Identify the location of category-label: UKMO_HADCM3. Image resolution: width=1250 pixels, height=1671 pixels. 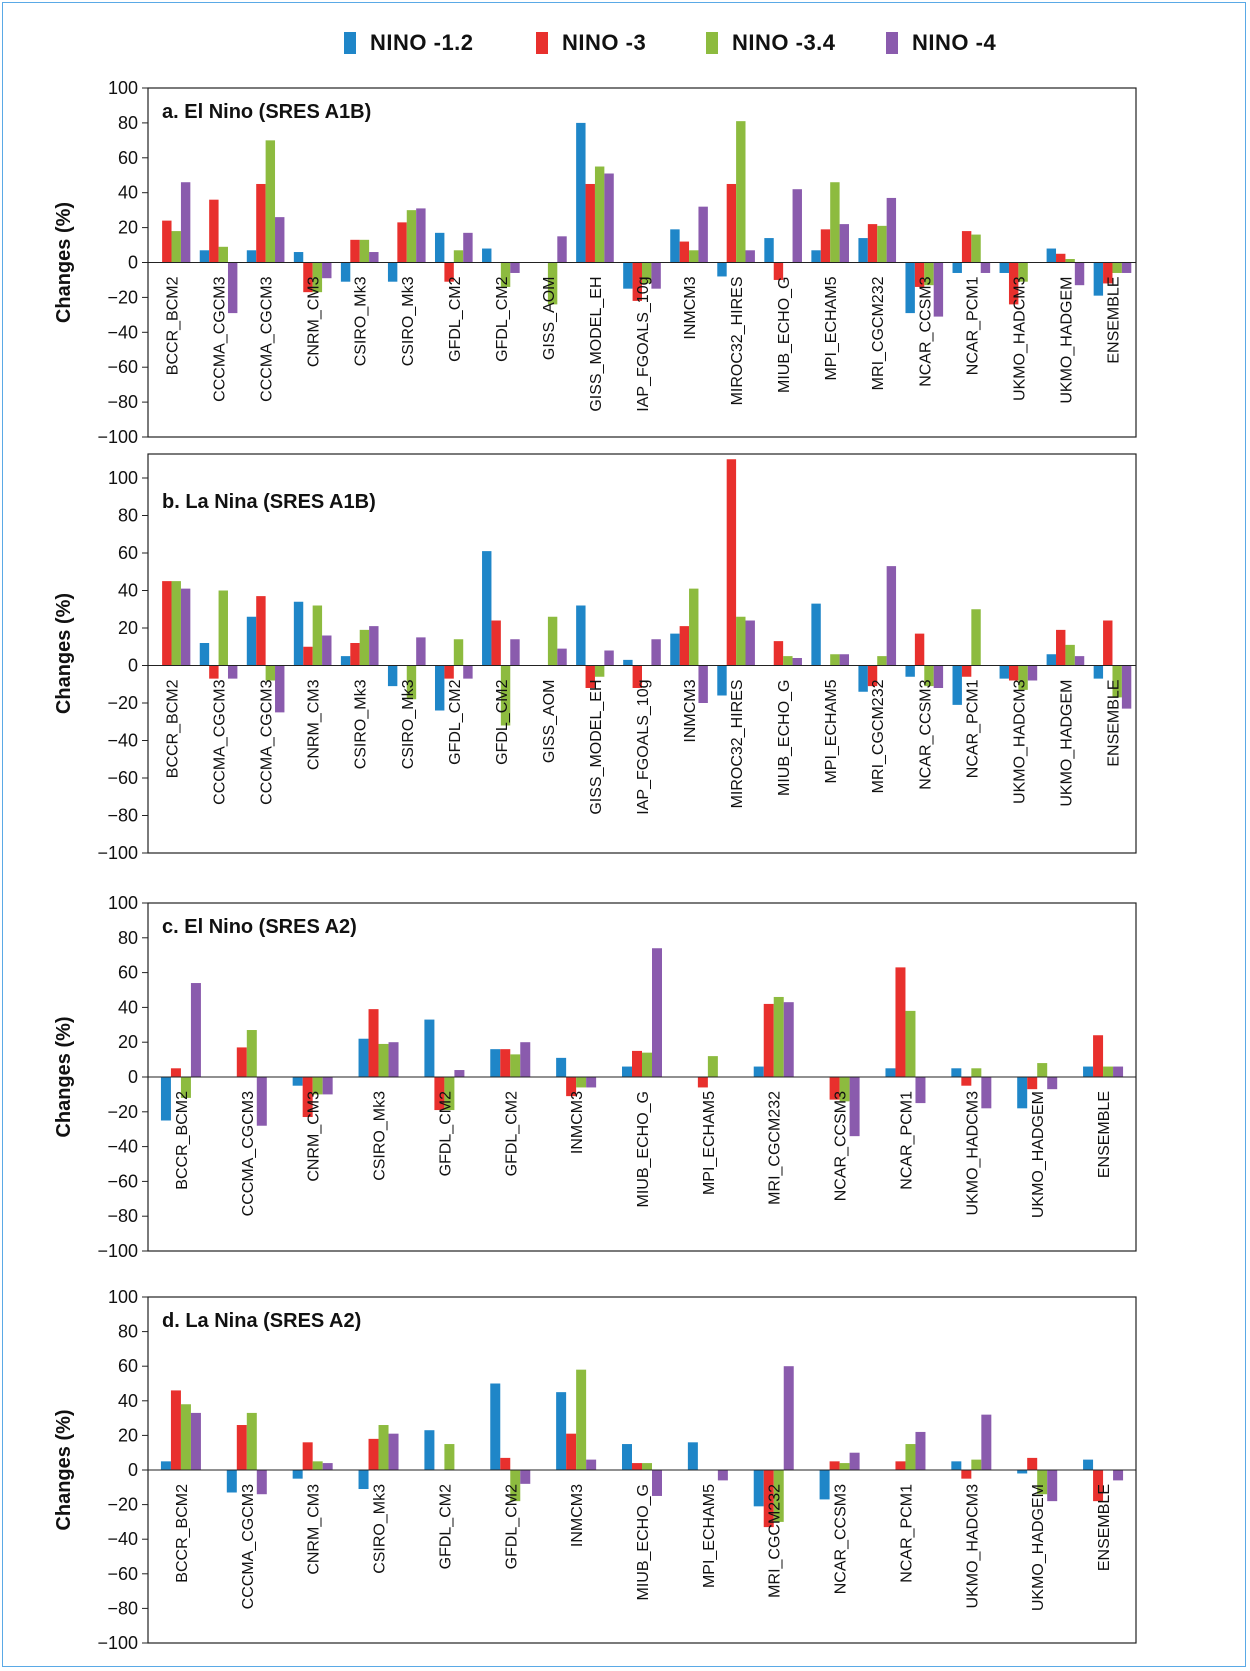
(972, 1153).